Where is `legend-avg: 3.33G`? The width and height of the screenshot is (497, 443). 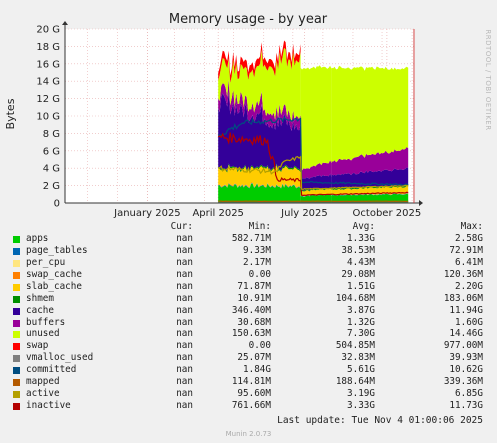 legend-avg: 3.33G is located at coordinates (361, 405).